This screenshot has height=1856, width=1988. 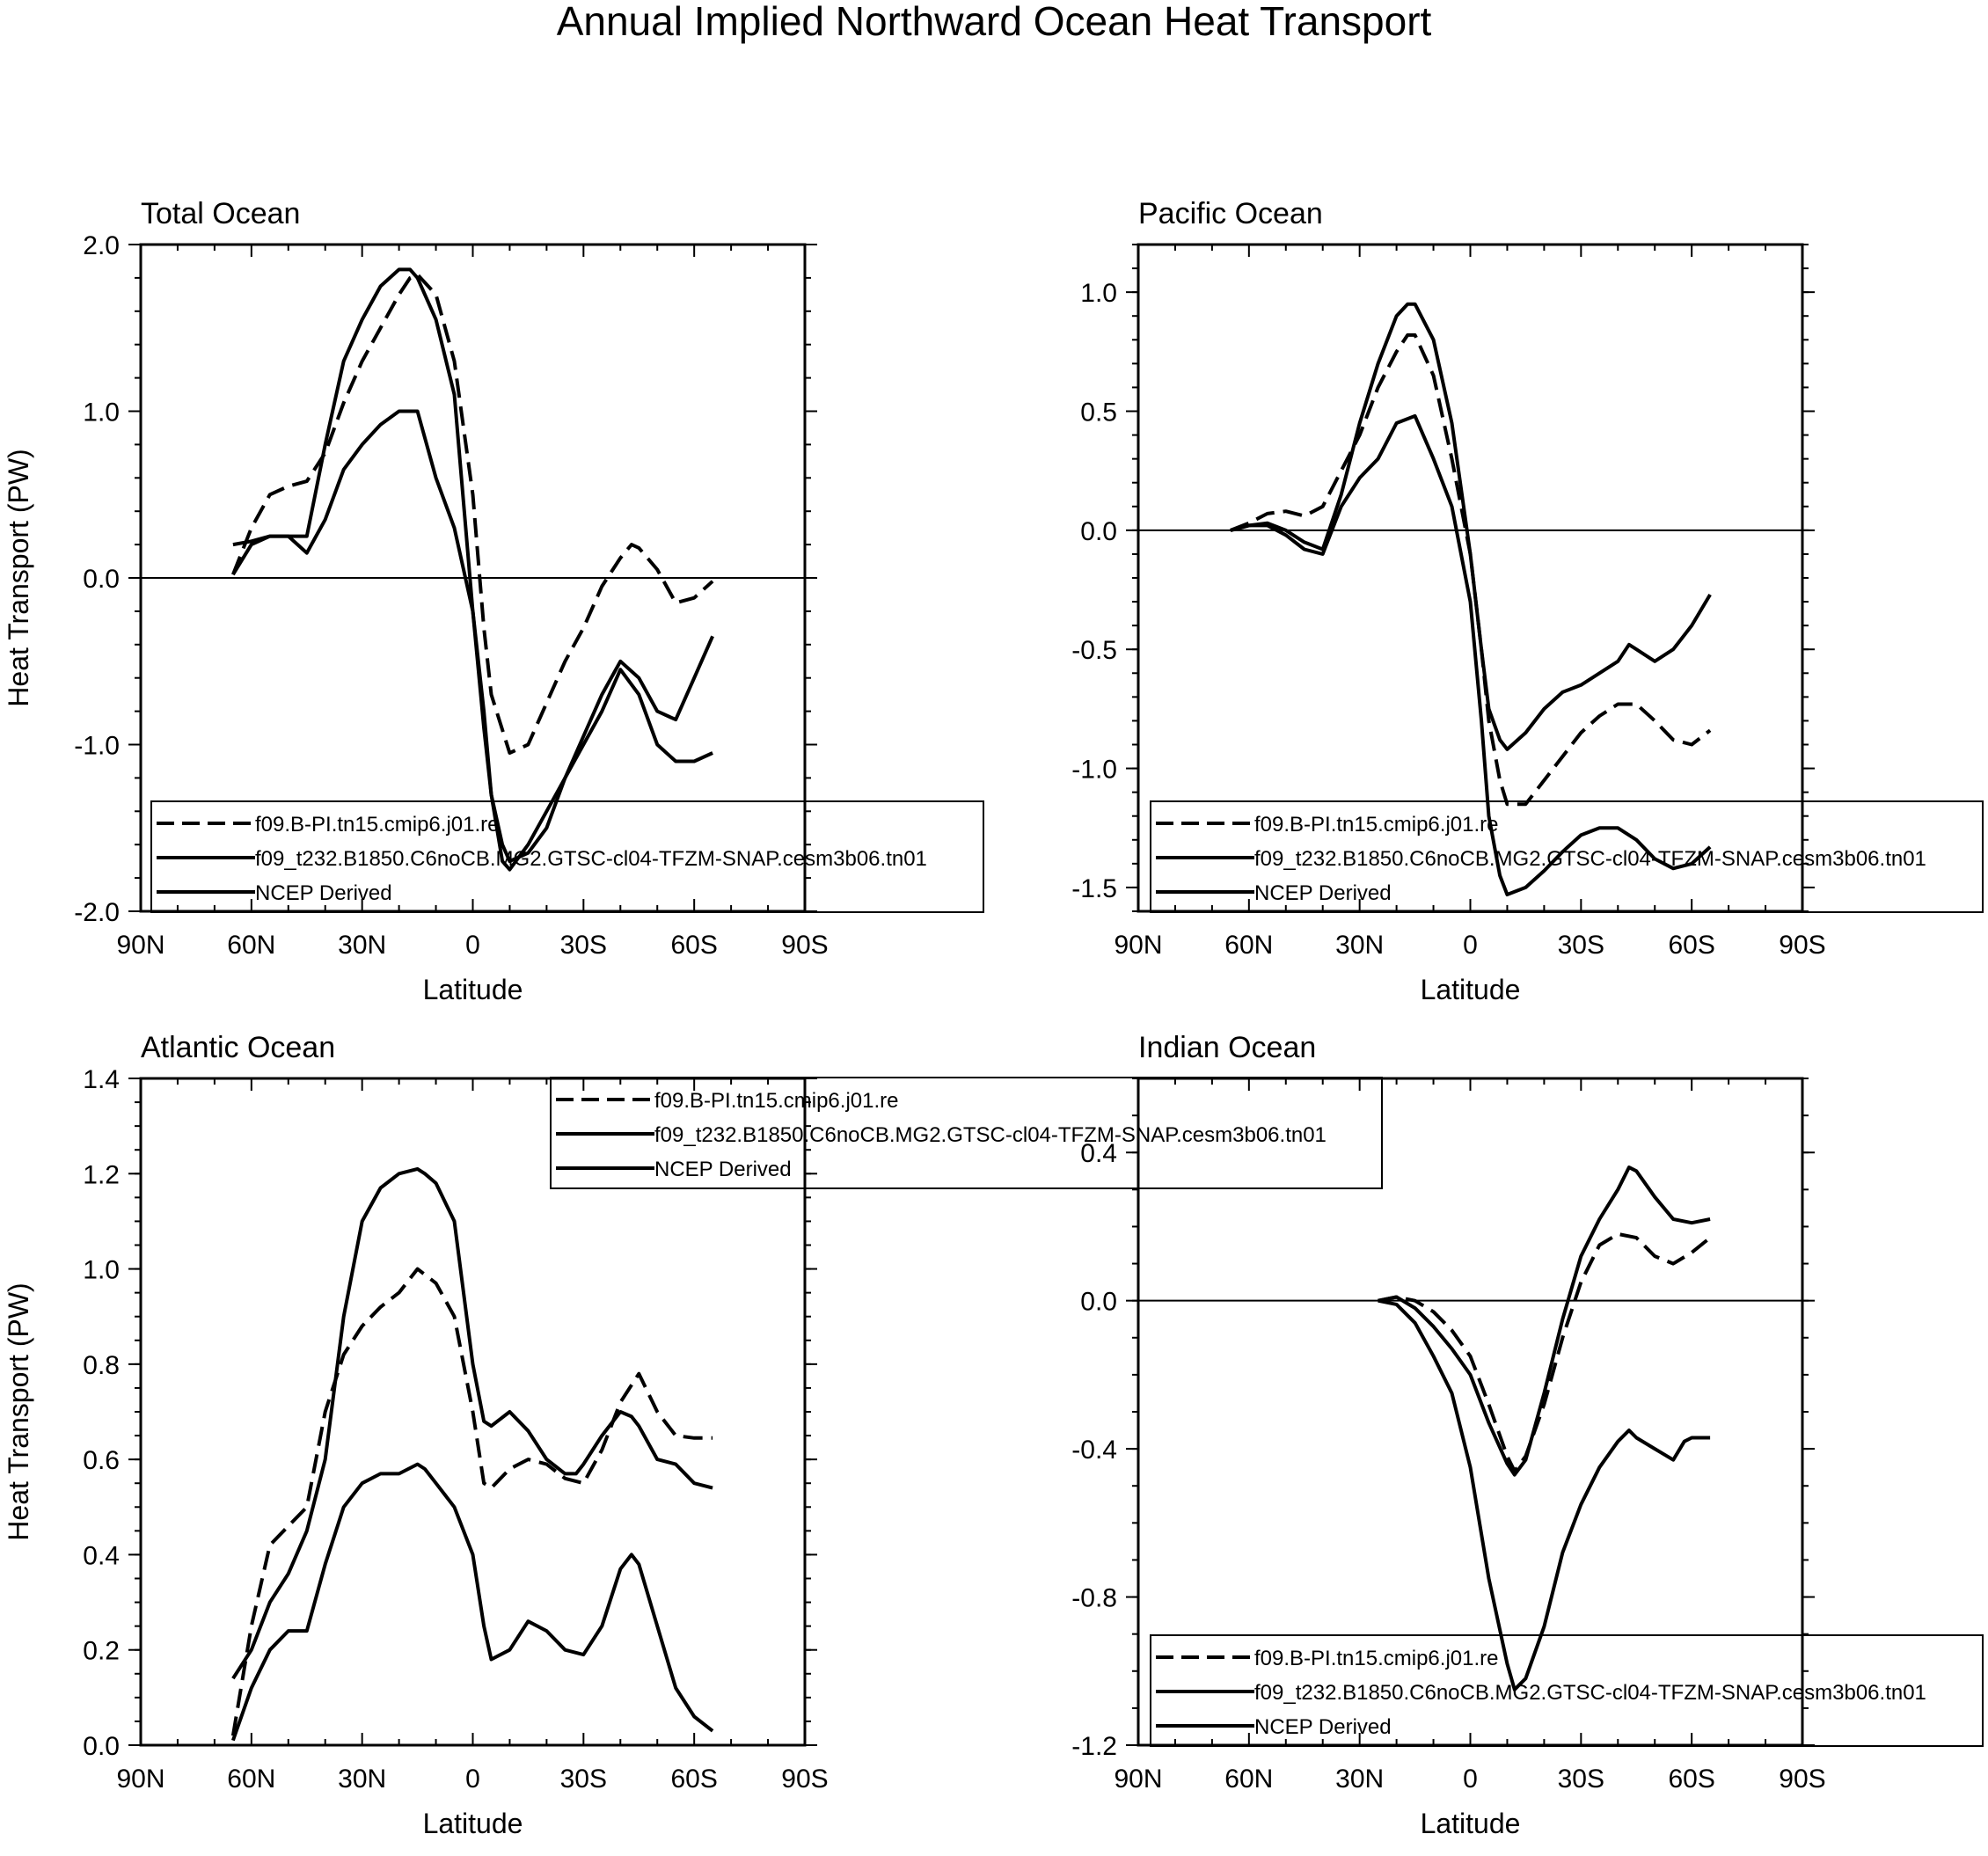 I want to click on indian-x-tick-label: 0, so click(x=1470, y=1779).